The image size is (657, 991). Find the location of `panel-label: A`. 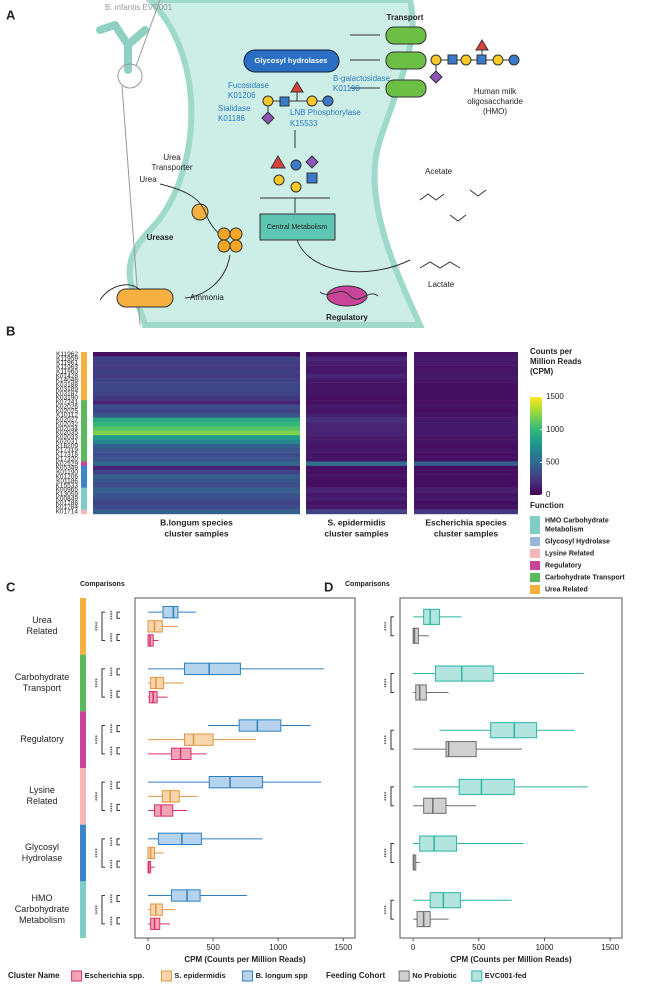

panel-label: A is located at coordinates (11, 14).